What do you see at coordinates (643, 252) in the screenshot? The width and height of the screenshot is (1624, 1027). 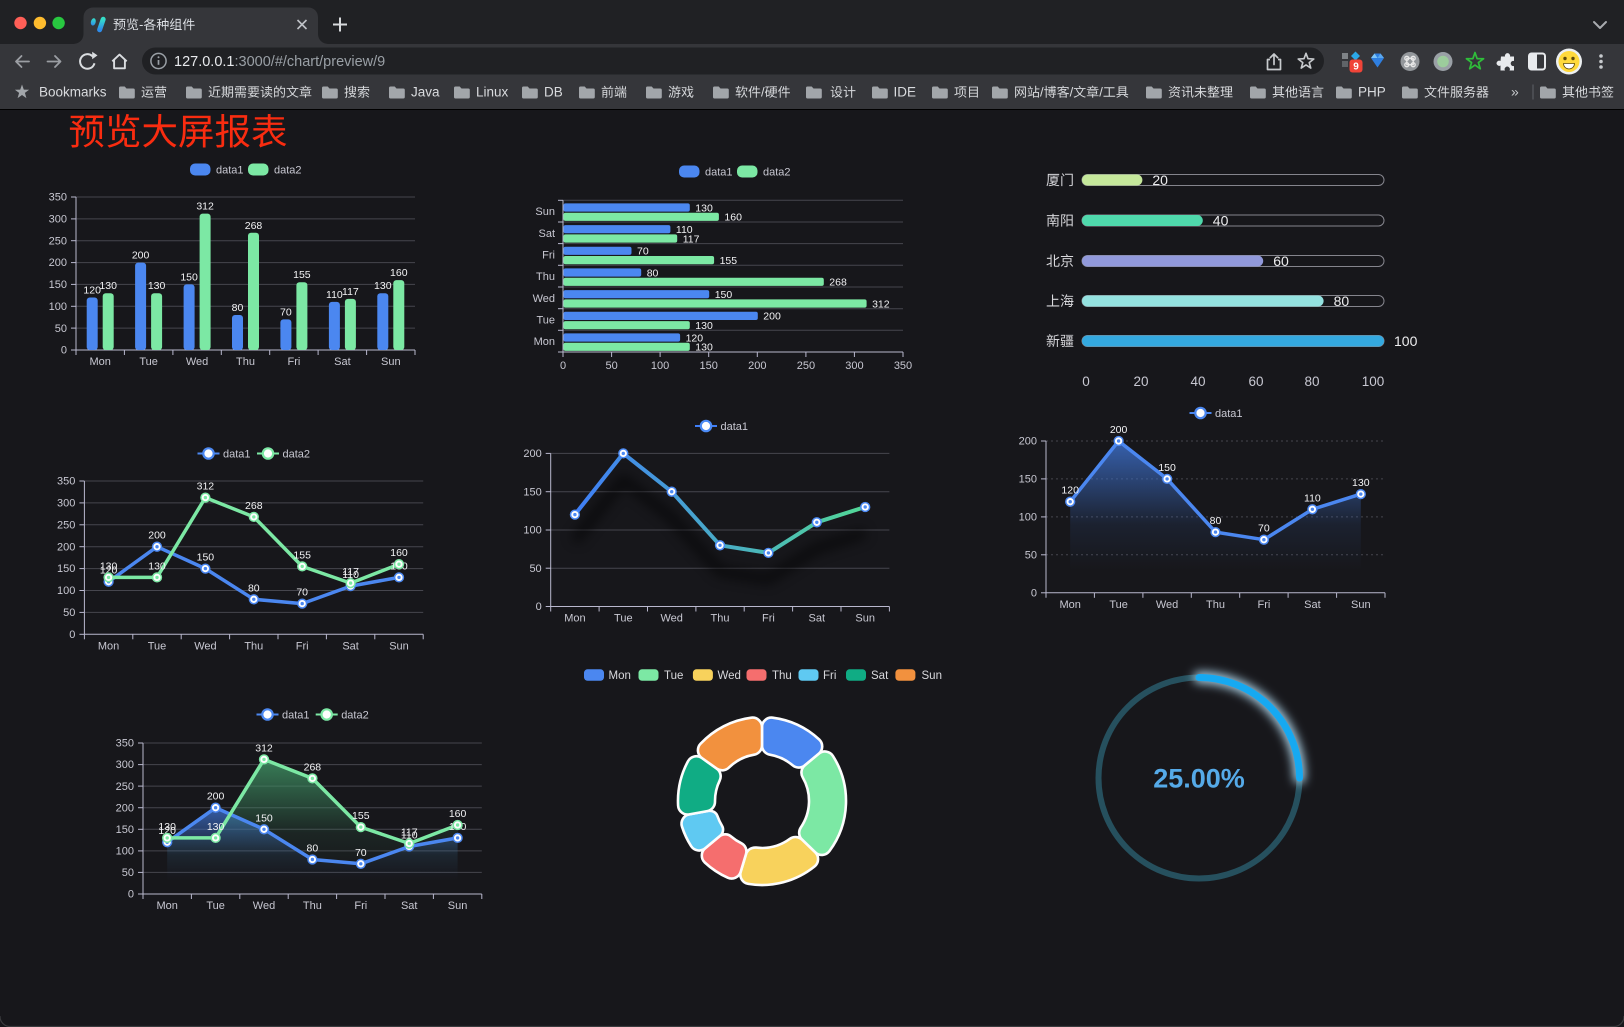 I see `svg-text: 70` at bounding box center [643, 252].